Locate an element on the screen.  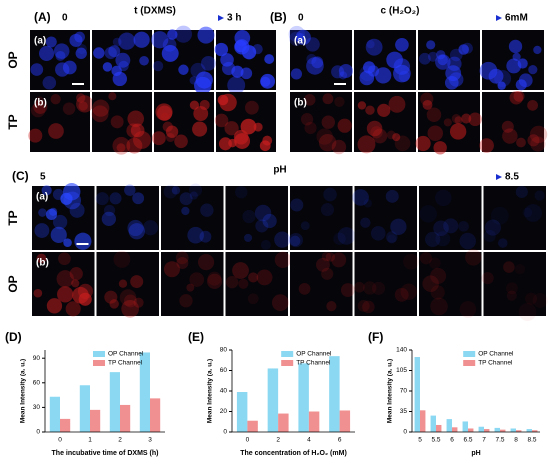
x-tick-label: 6 is located at coordinates (452, 440).